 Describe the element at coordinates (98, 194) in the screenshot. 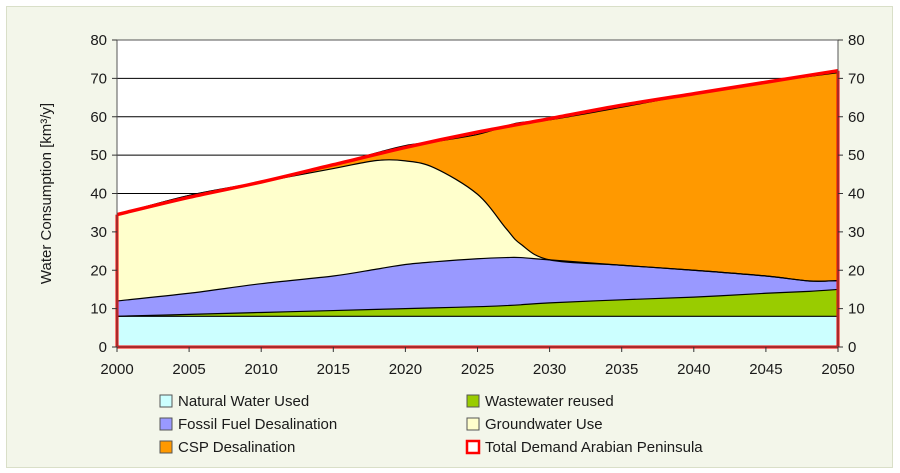

I see `y-tick-label: 40` at that location.